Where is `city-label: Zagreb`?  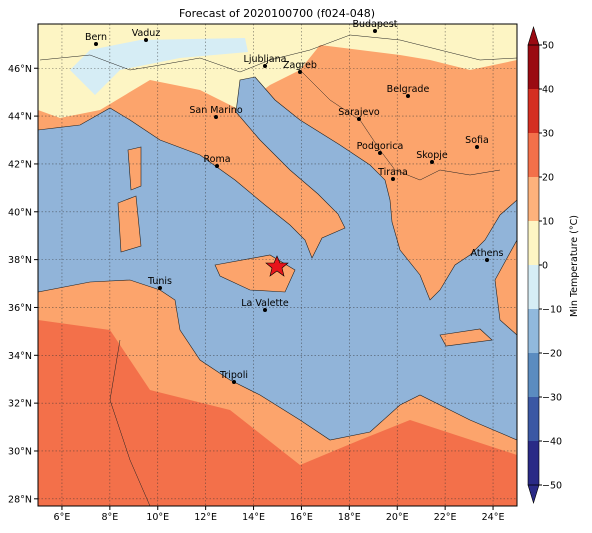
city-label: Zagreb is located at coordinates (300, 65).